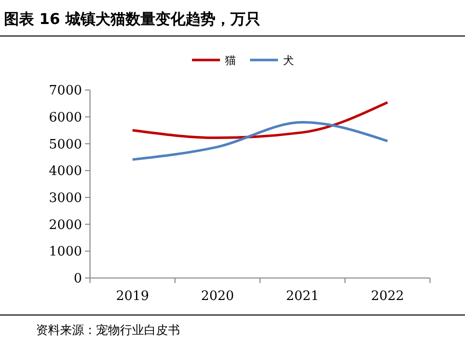  Describe the element at coordinates (65, 118) in the screenshot. I see `y-tick-label: 6000` at that location.